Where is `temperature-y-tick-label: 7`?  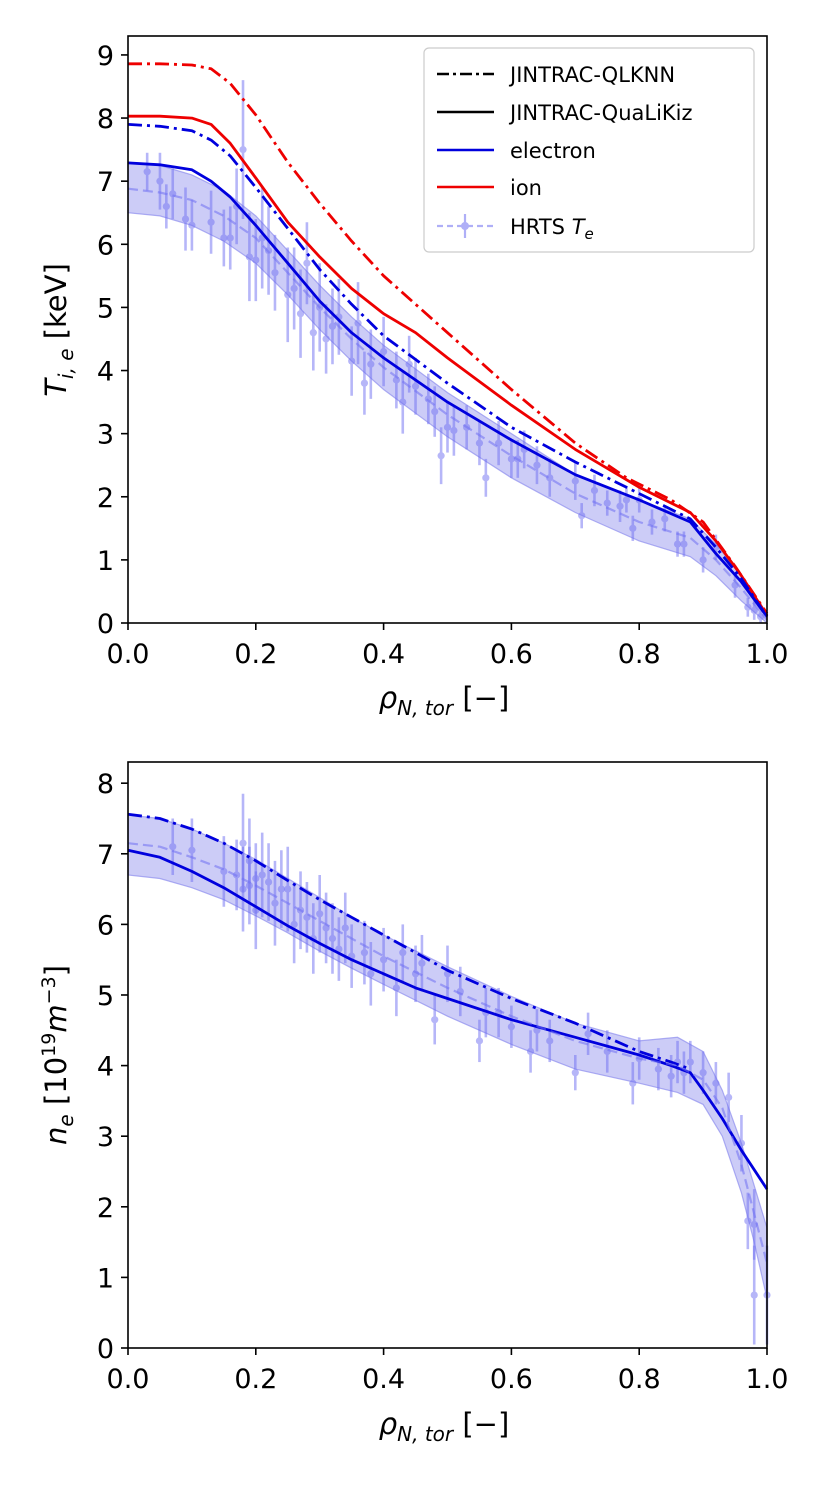 temperature-y-tick-label: 7 is located at coordinates (105, 182).